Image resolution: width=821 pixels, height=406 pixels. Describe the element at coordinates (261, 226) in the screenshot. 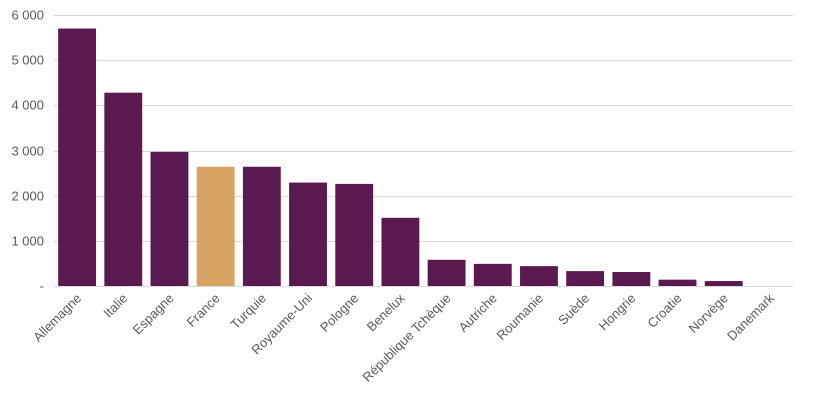

I see `bar-turquie` at that location.